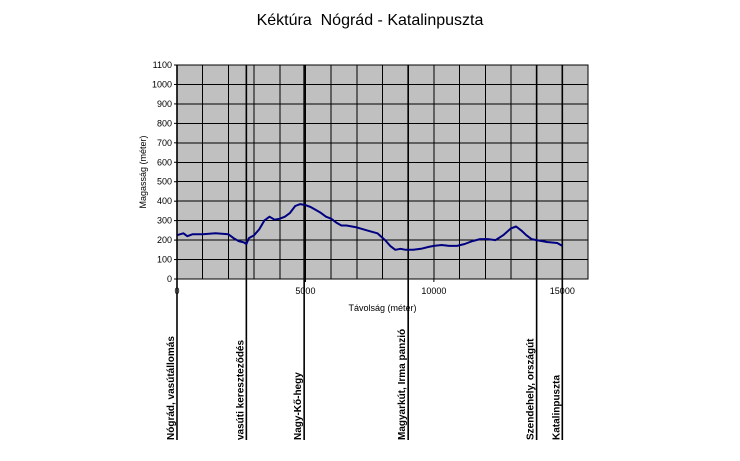 Image resolution: width=740 pixels, height=461 pixels. Describe the element at coordinates (162, 65) in the screenshot. I see `y-tick-label: 1100` at that location.